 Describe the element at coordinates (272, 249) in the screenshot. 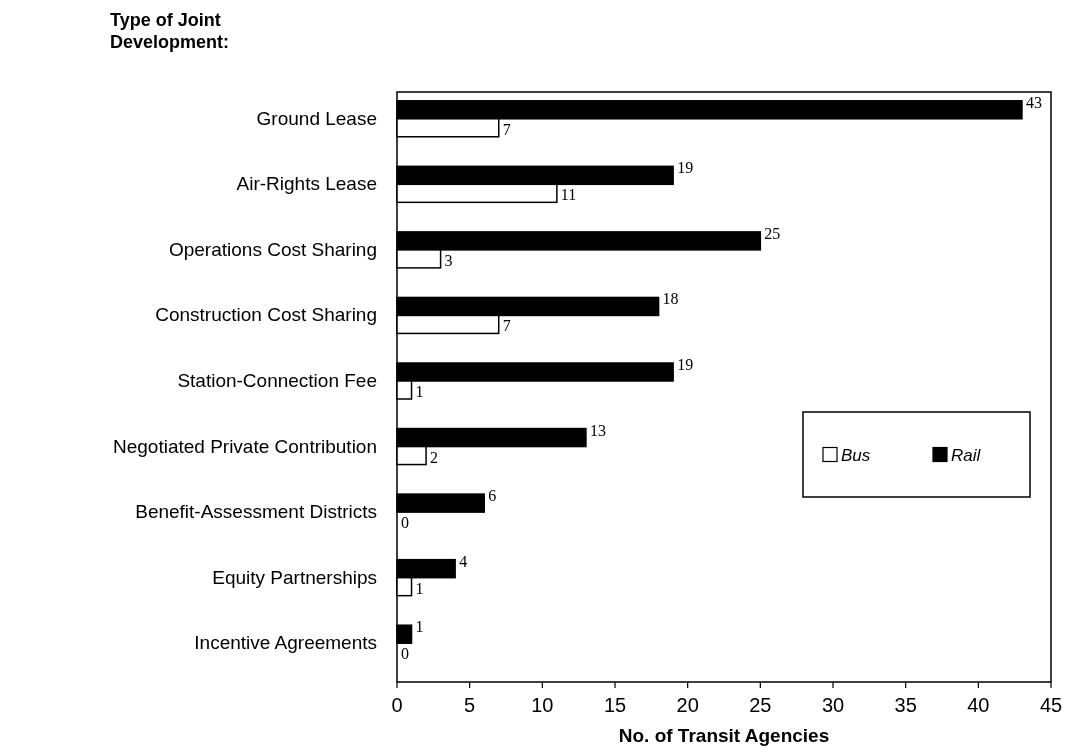

I see `y-tick-label: Operations Cost Sharing` at that location.